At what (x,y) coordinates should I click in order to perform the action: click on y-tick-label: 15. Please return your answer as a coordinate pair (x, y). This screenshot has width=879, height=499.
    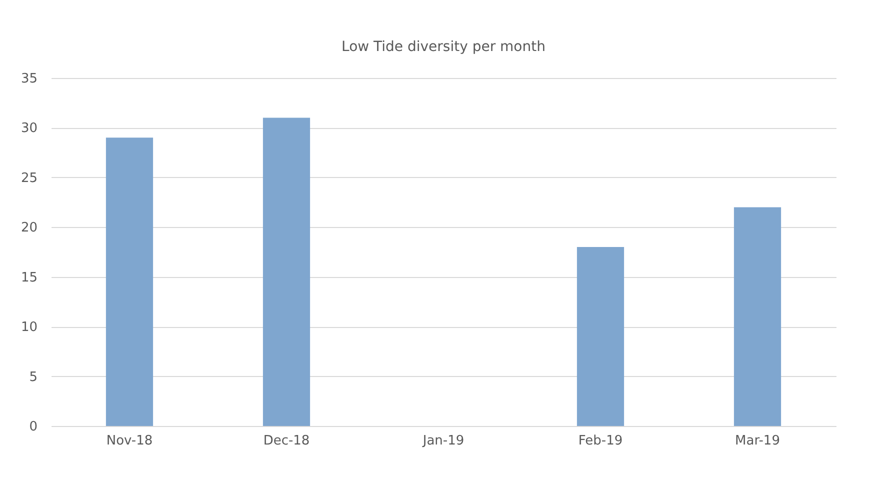
    Looking at the image, I should click on (29, 278).